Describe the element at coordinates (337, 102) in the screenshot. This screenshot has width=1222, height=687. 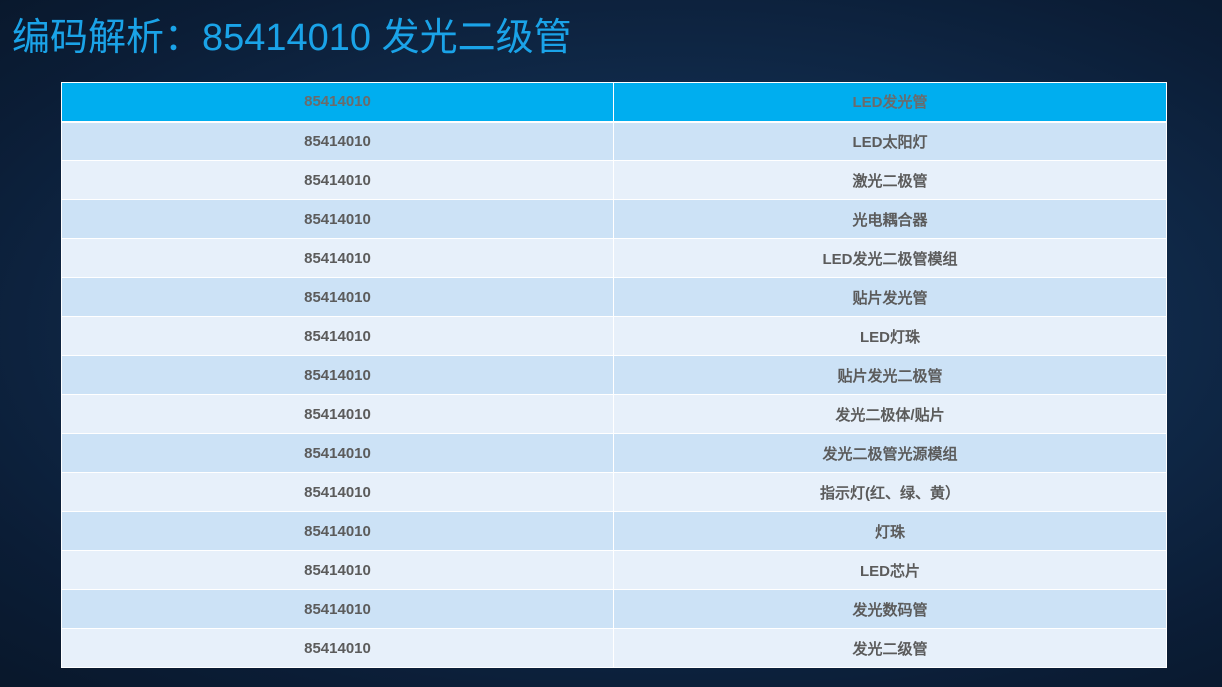
I see `header-code-cell: 85414010` at that location.